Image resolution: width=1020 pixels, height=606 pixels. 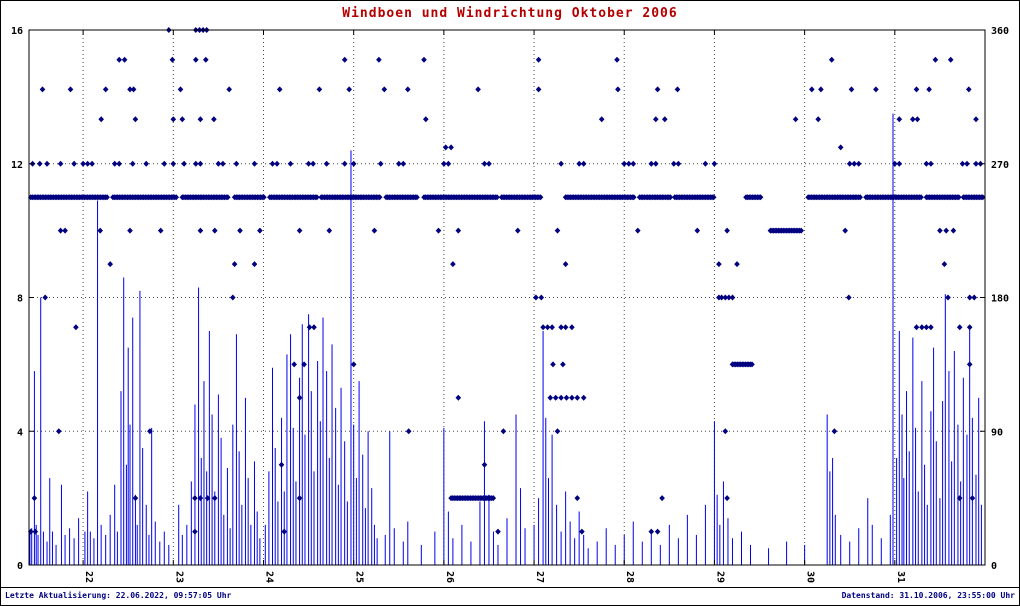 I want to click on y-left-tick-labels: 0 4 8 12 16, so click(x=17, y=299).